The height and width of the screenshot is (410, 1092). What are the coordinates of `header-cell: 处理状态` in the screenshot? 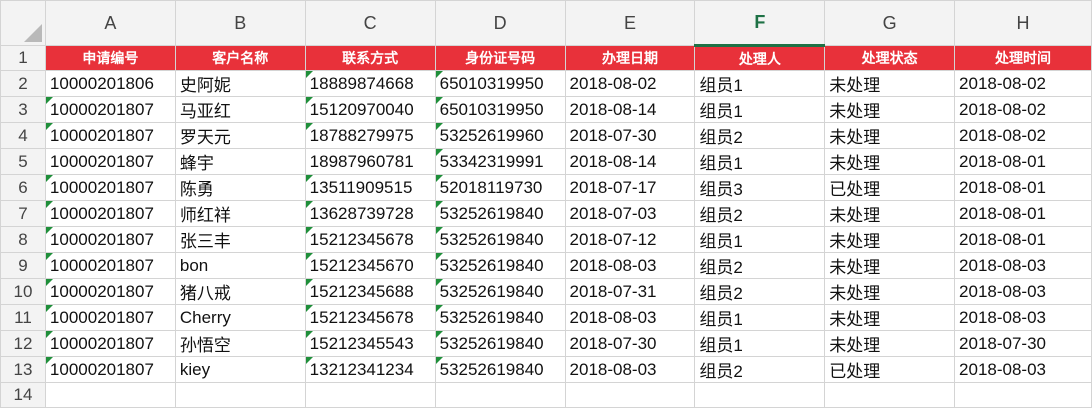 It's located at (890, 58).